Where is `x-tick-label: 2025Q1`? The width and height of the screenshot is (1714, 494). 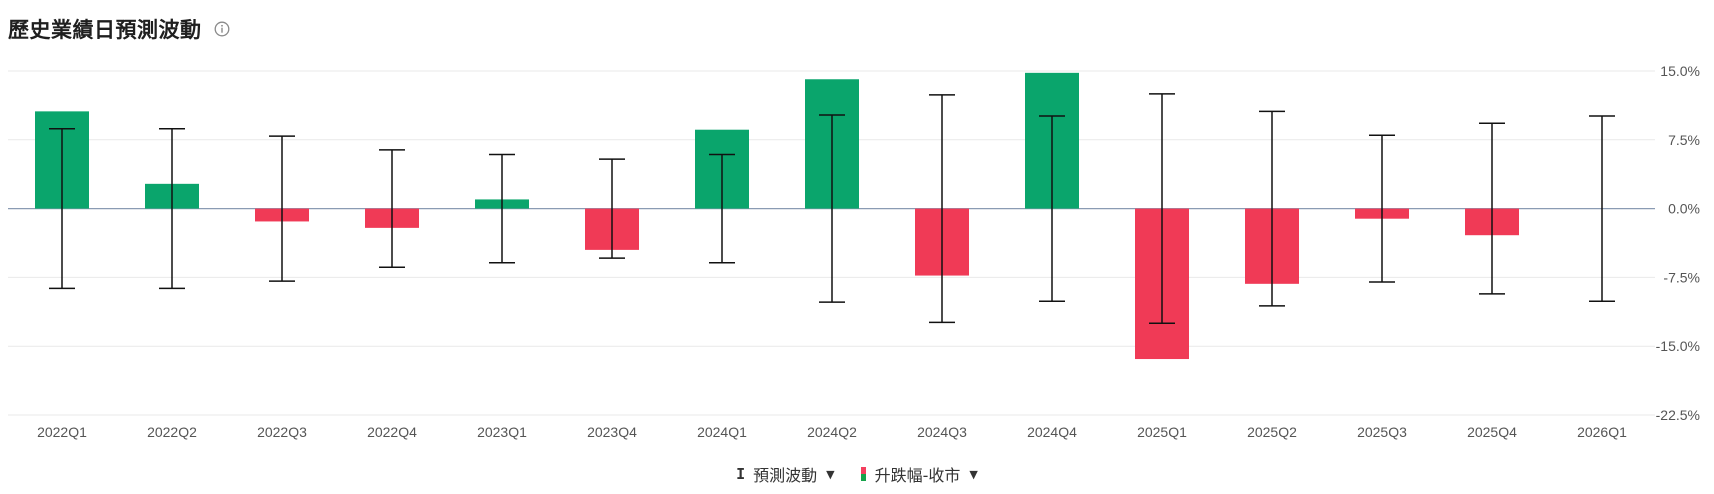 x-tick-label: 2025Q1 is located at coordinates (1162, 432).